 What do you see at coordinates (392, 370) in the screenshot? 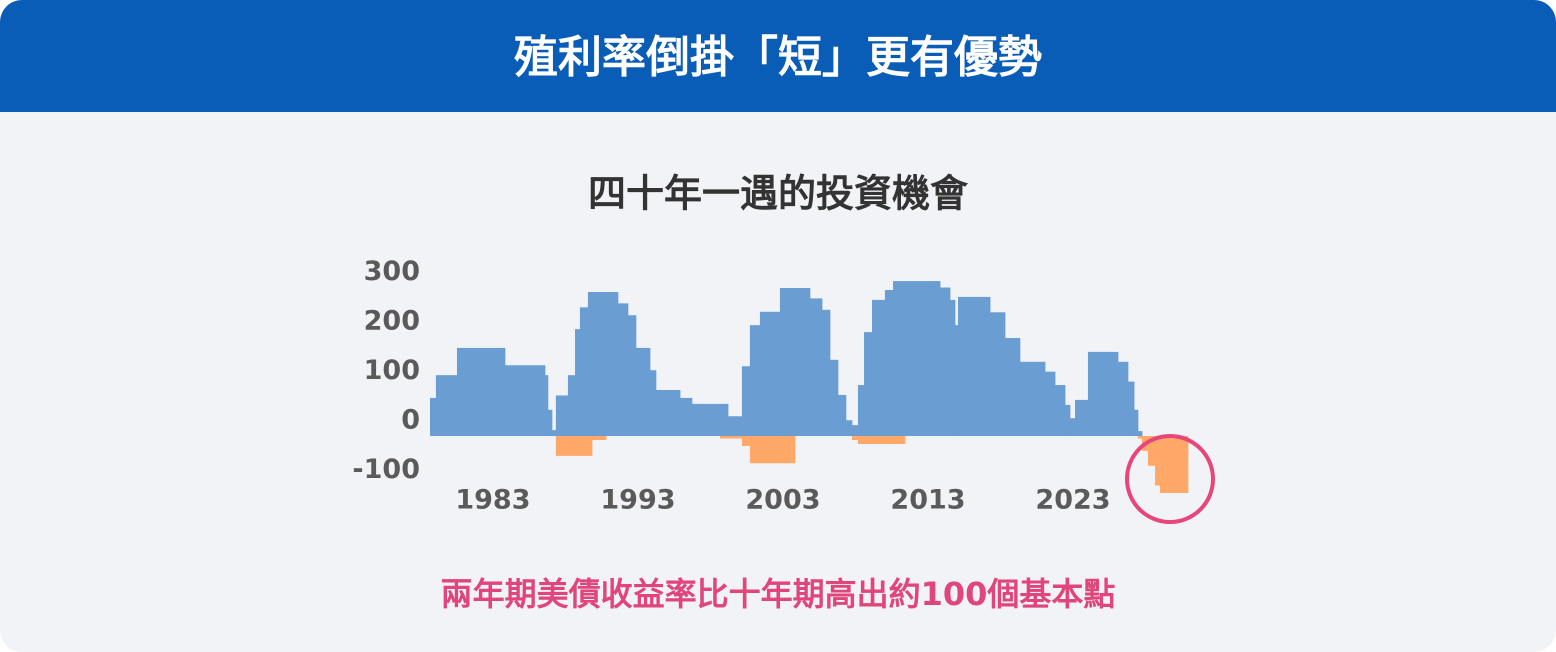
I see `y-tick-label: 100` at bounding box center [392, 370].